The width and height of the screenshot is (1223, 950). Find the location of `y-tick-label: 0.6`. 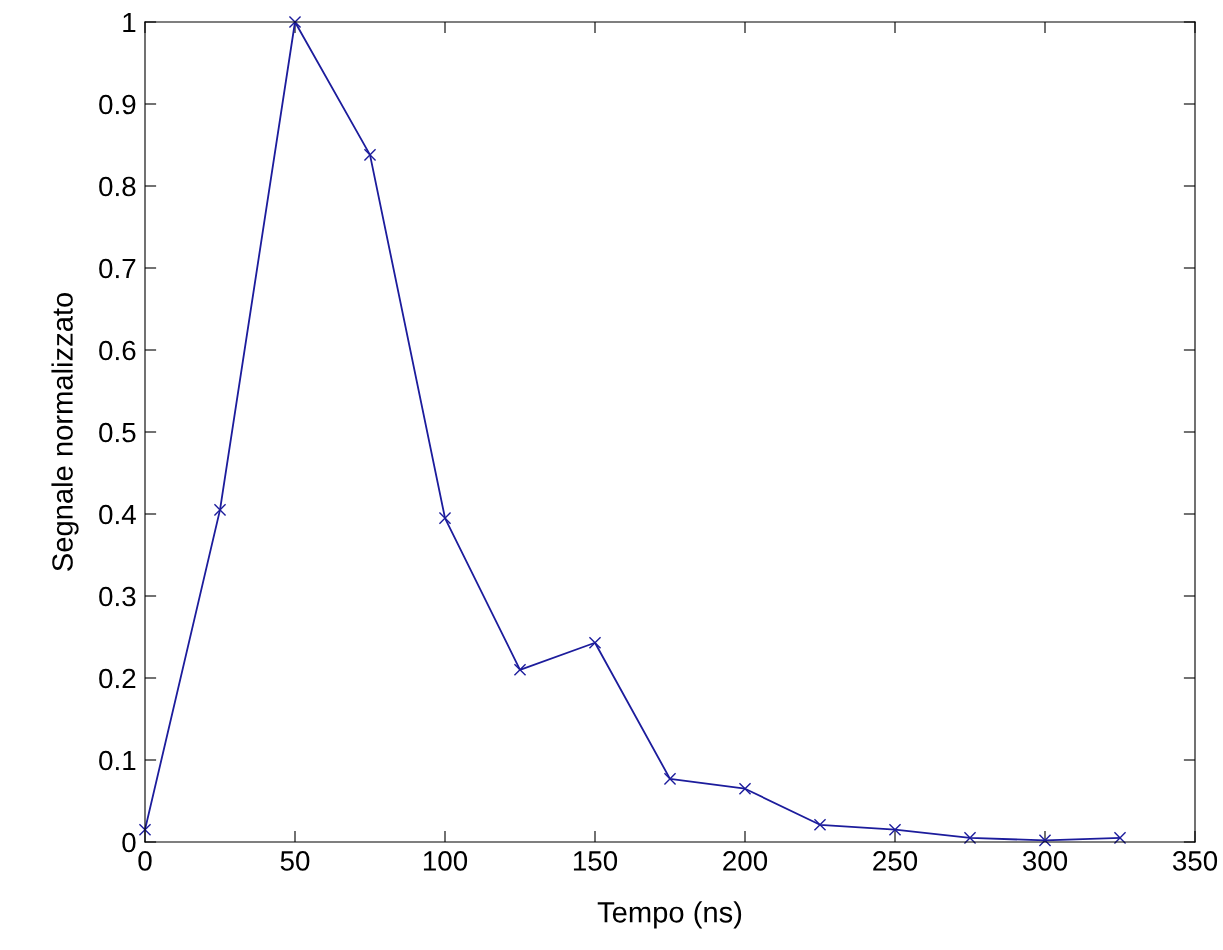

y-tick-label: 0.6 is located at coordinates (117, 350).